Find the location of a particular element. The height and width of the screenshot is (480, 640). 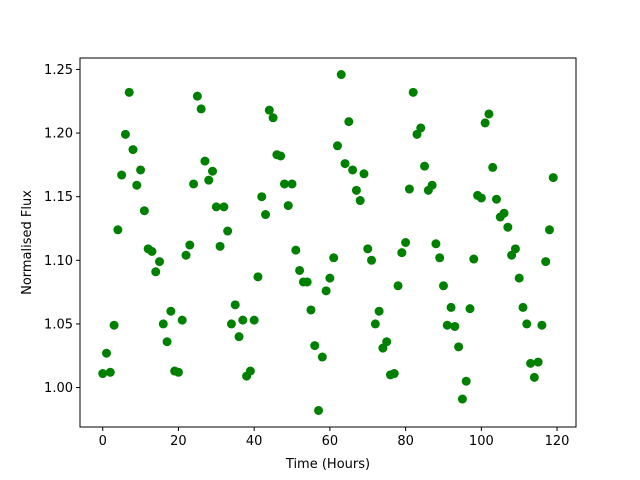

y-tick-label: 1.00 is located at coordinates (58, 388).